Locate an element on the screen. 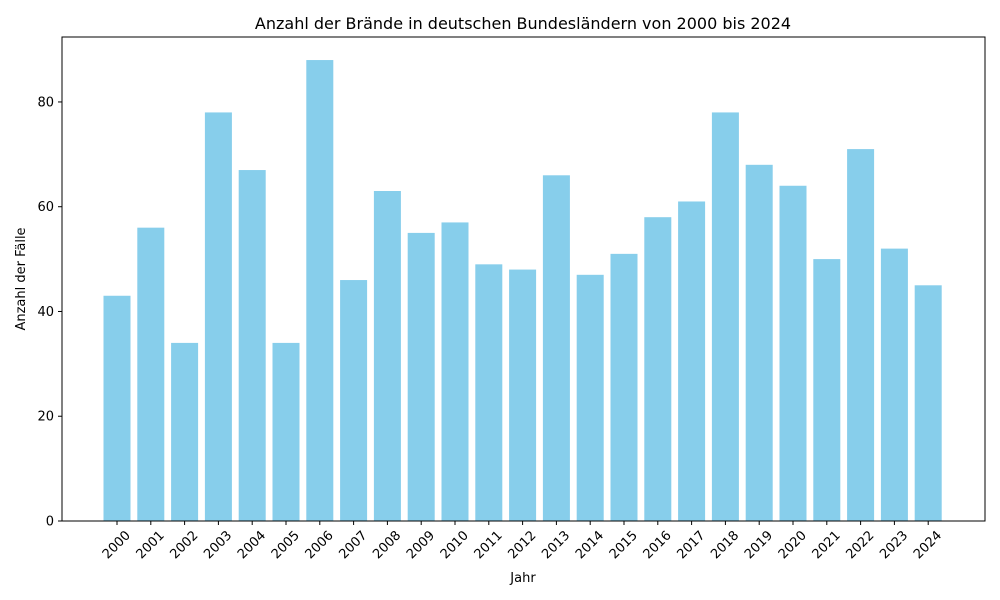  x-axis-label: Jahr is located at coordinates (522, 578).